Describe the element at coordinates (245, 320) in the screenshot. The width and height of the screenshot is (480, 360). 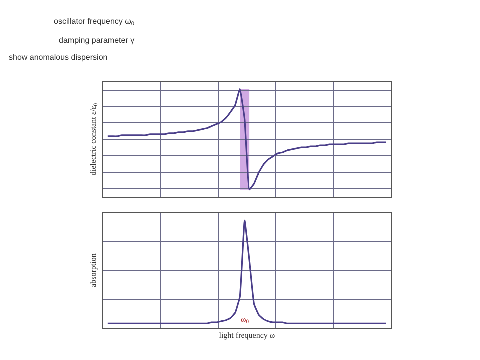
I see `annotation: ω$_{0}$` at that location.